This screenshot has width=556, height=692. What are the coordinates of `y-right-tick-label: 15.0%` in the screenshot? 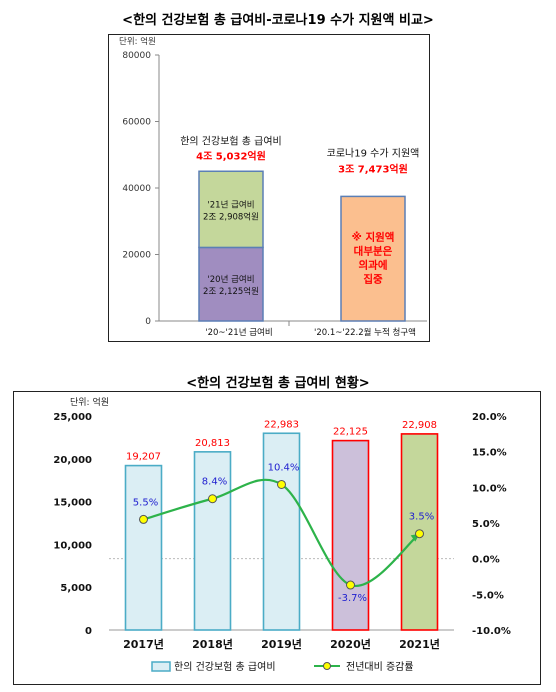 It's located at (489, 453).